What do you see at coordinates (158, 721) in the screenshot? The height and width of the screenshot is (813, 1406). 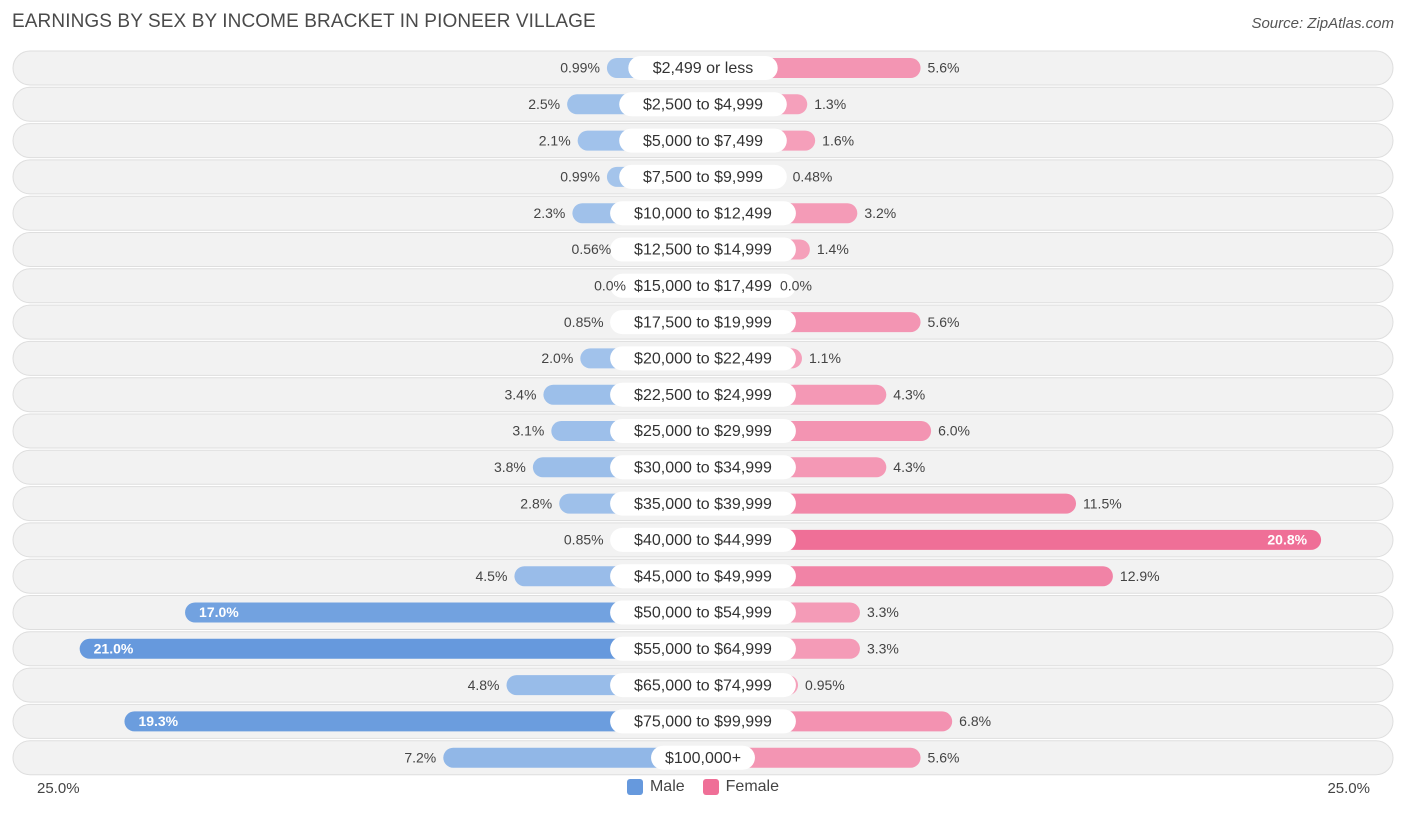 I see `value-label-male: 19.3%` at bounding box center [158, 721].